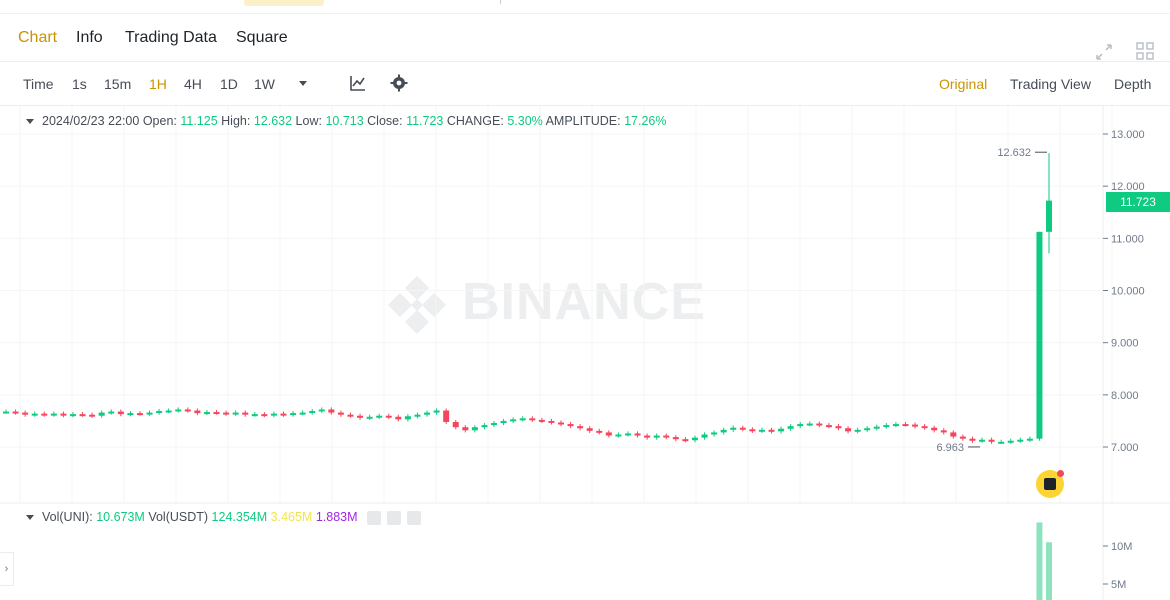 Image resolution: width=1170 pixels, height=600 pixels. What do you see at coordinates (193, 84) in the screenshot?
I see `interval-4h: 4H` at bounding box center [193, 84].